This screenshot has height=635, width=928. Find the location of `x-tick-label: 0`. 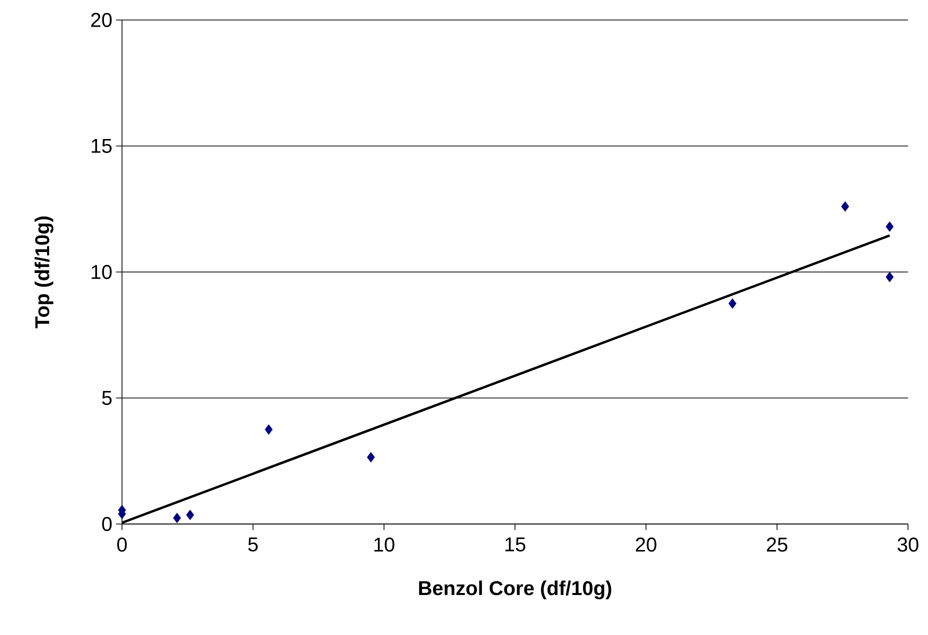

x-tick-label: 0 is located at coordinates (122, 545).